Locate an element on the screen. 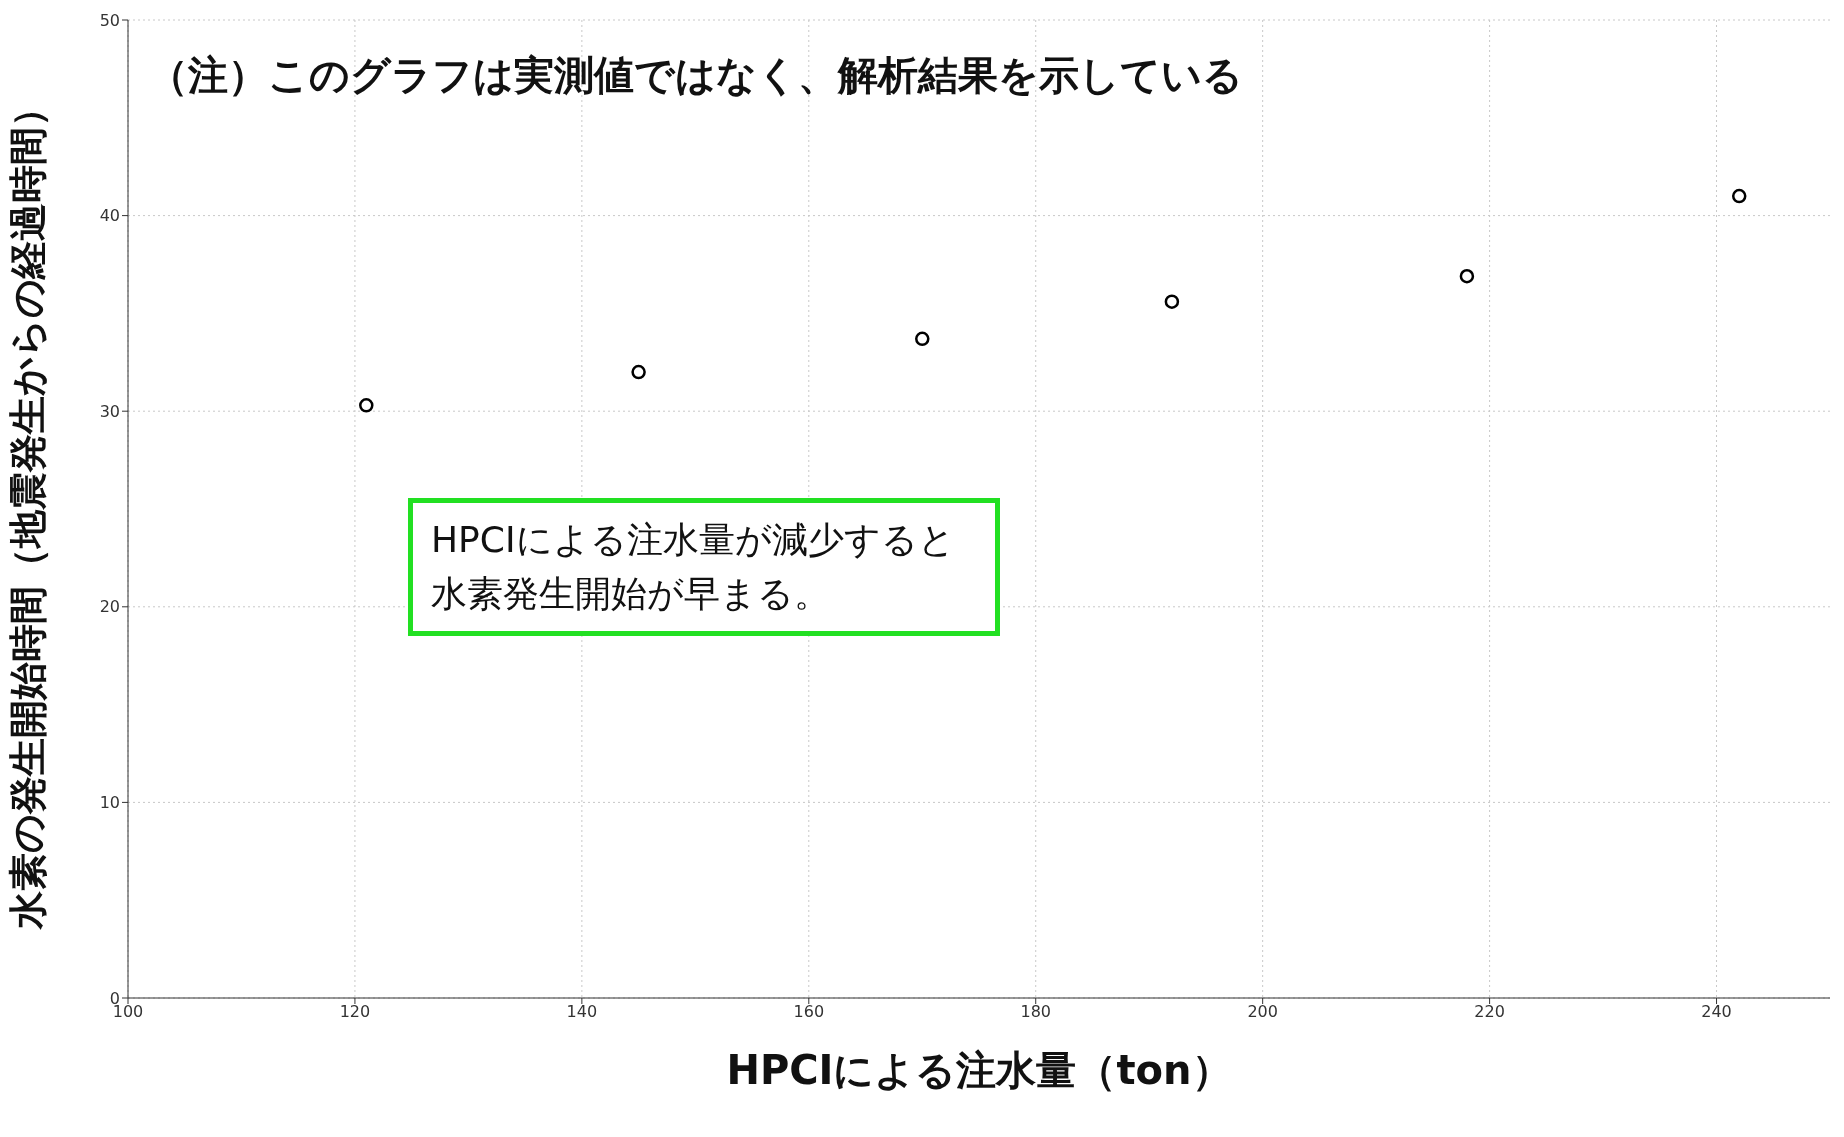  note-box: HPCIによる注水量が減少すると水素発生開始が早まる。 is located at coordinates (704, 567).